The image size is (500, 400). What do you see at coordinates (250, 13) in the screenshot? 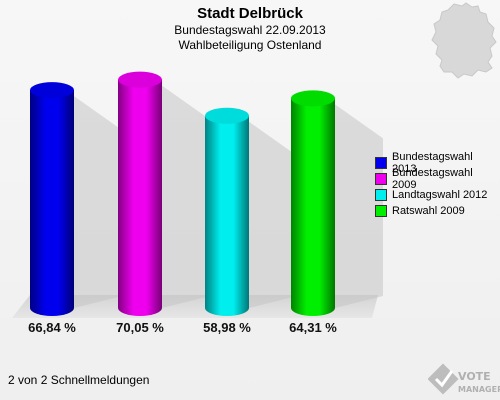
I see `chart-title: Stadt Delbrück` at bounding box center [250, 13].